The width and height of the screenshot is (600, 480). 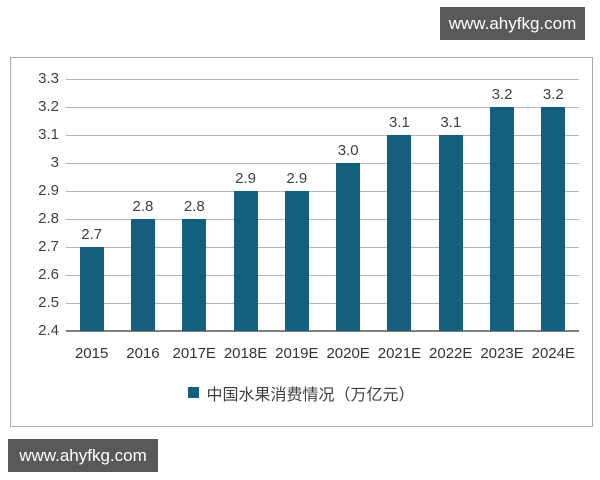 I want to click on legend-marker-icon, so click(x=194, y=392).